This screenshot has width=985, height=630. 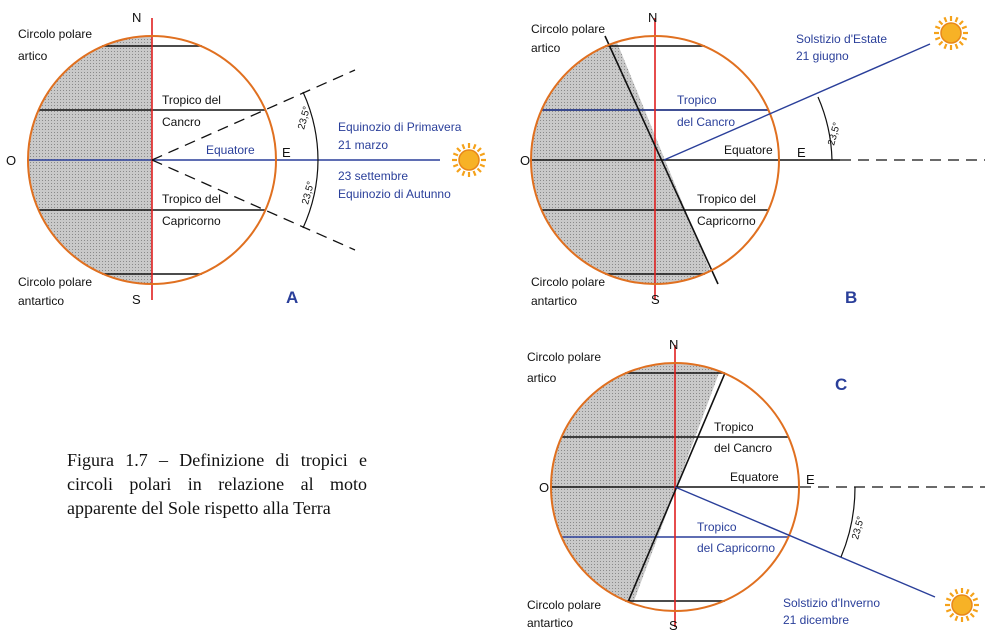 I want to click on summer-solstice-label: Solstizio d'Estate, so click(x=841, y=39).